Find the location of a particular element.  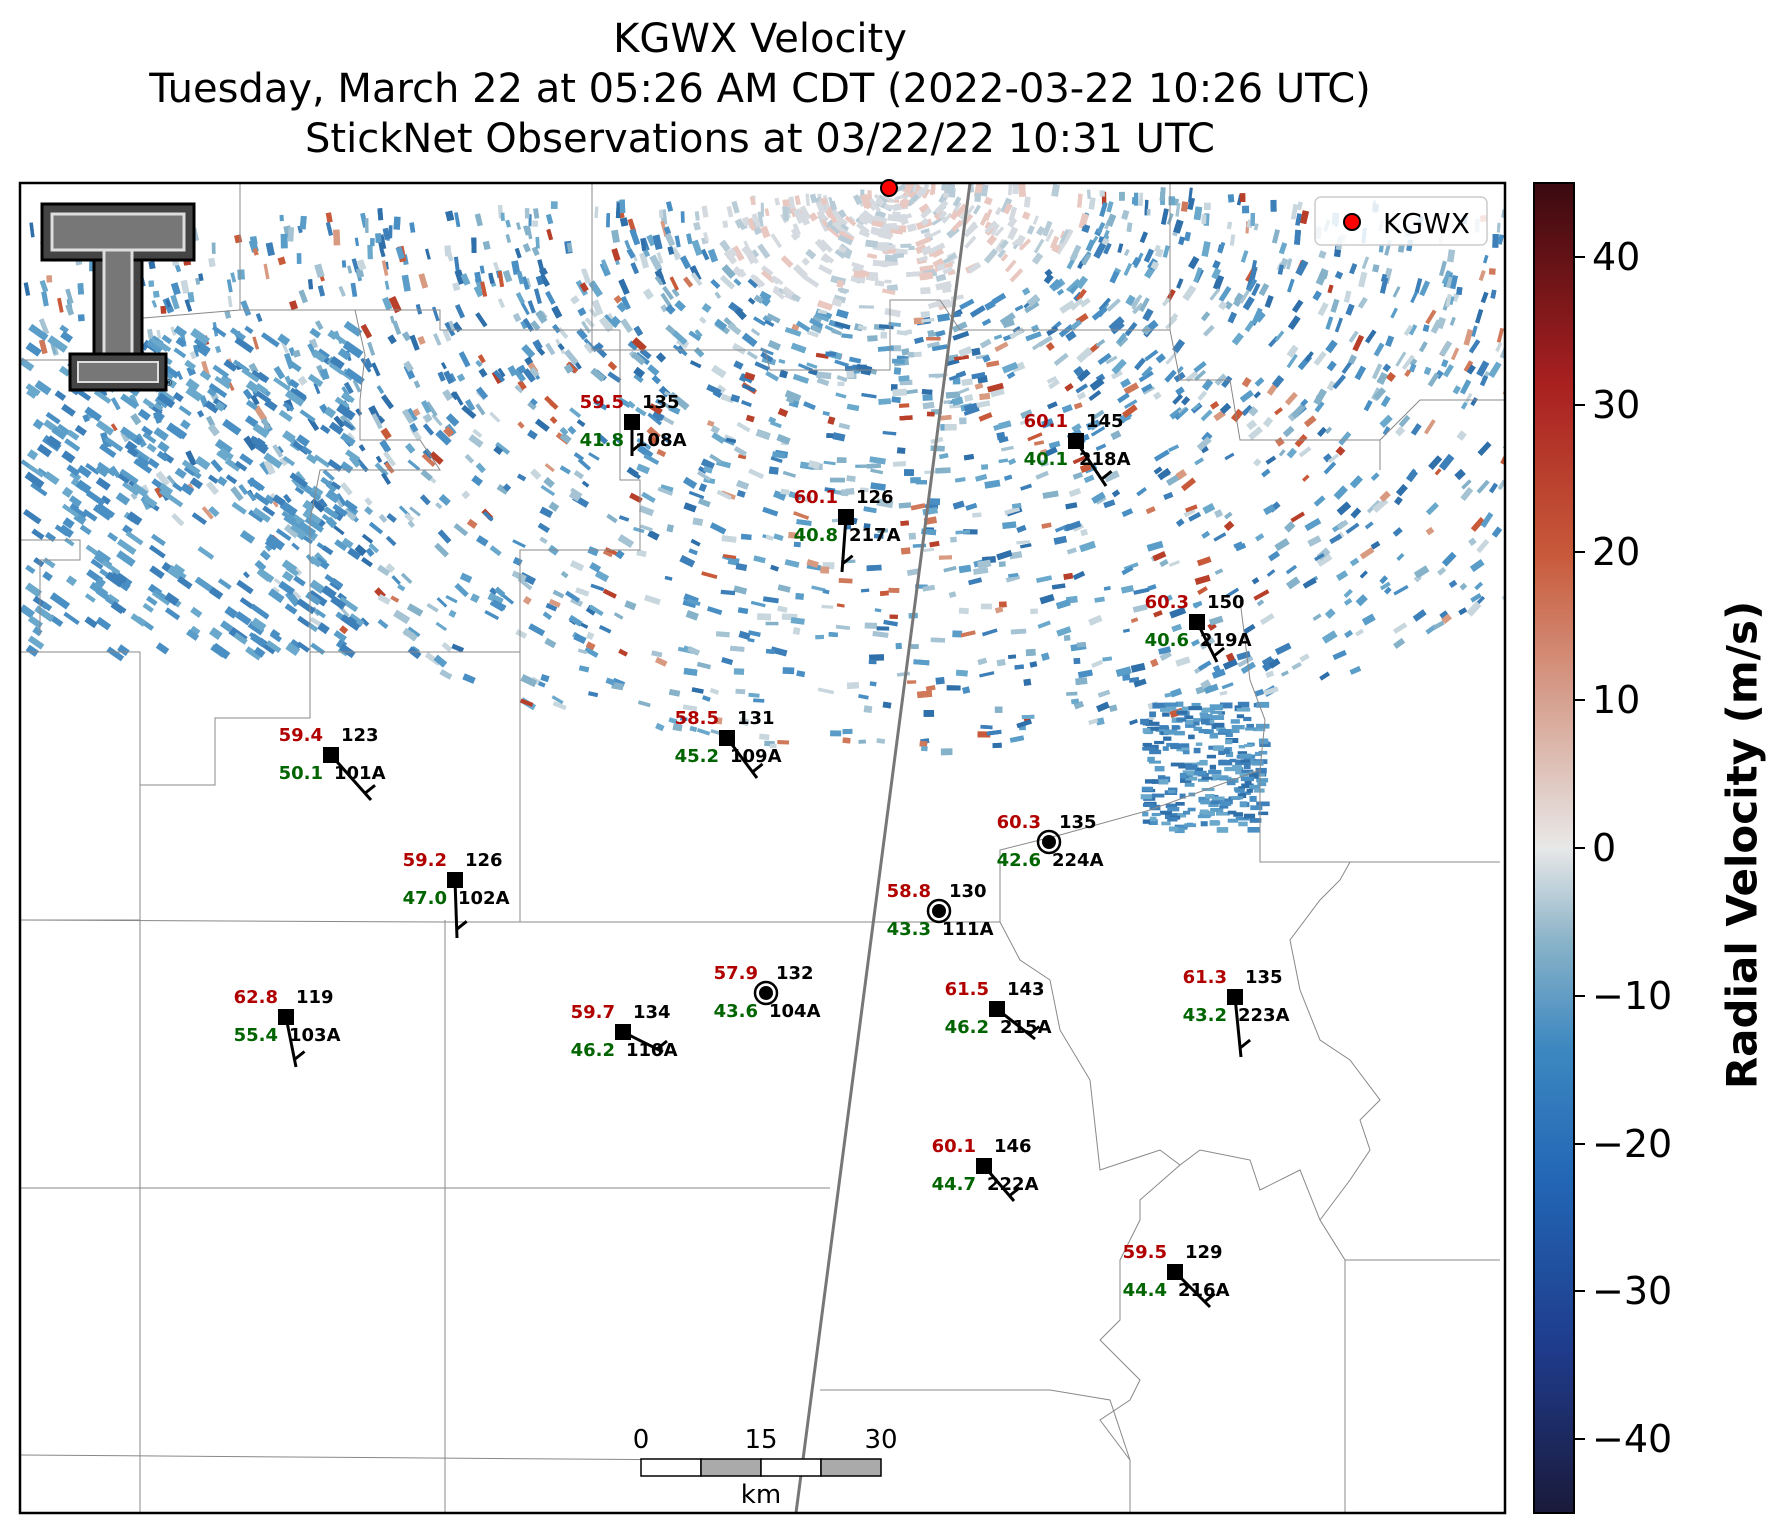

station-id: 216A is located at coordinates (1204, 1290).